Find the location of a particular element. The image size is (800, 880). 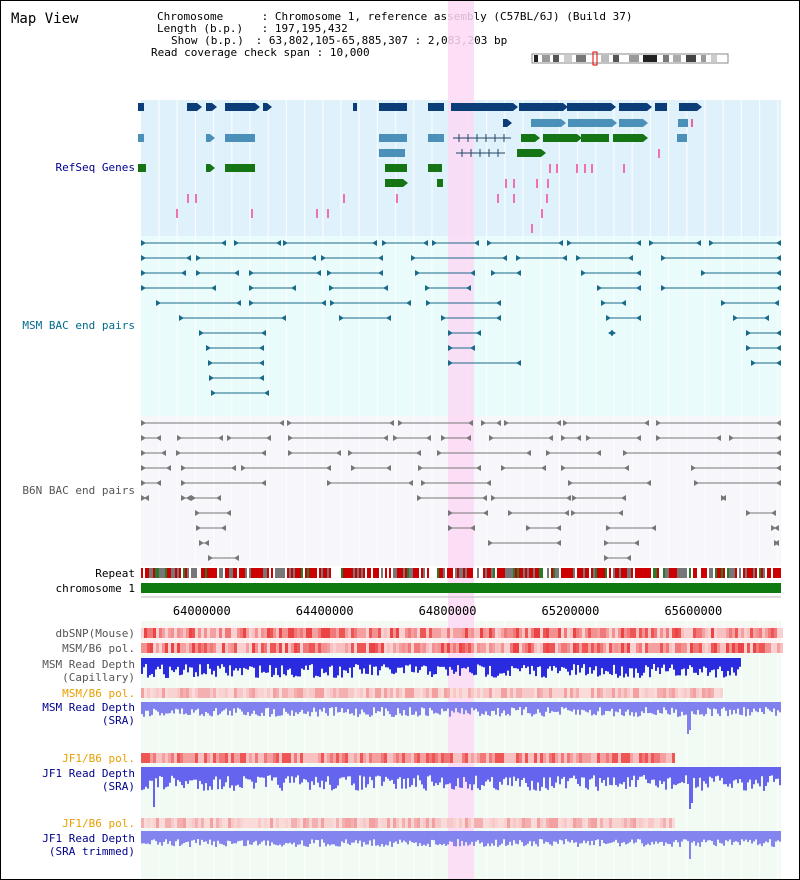

track-label-msm-depth-cap-1: MSM Read Depth is located at coordinates (88, 664).